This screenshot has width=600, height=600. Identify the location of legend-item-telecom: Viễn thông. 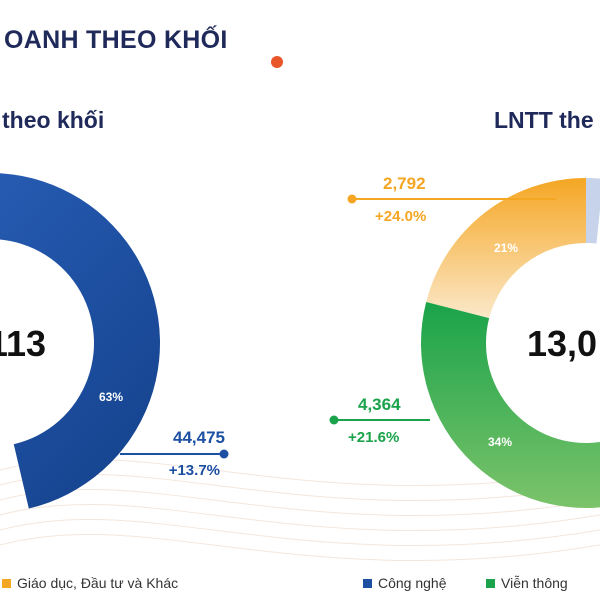
(527, 583).